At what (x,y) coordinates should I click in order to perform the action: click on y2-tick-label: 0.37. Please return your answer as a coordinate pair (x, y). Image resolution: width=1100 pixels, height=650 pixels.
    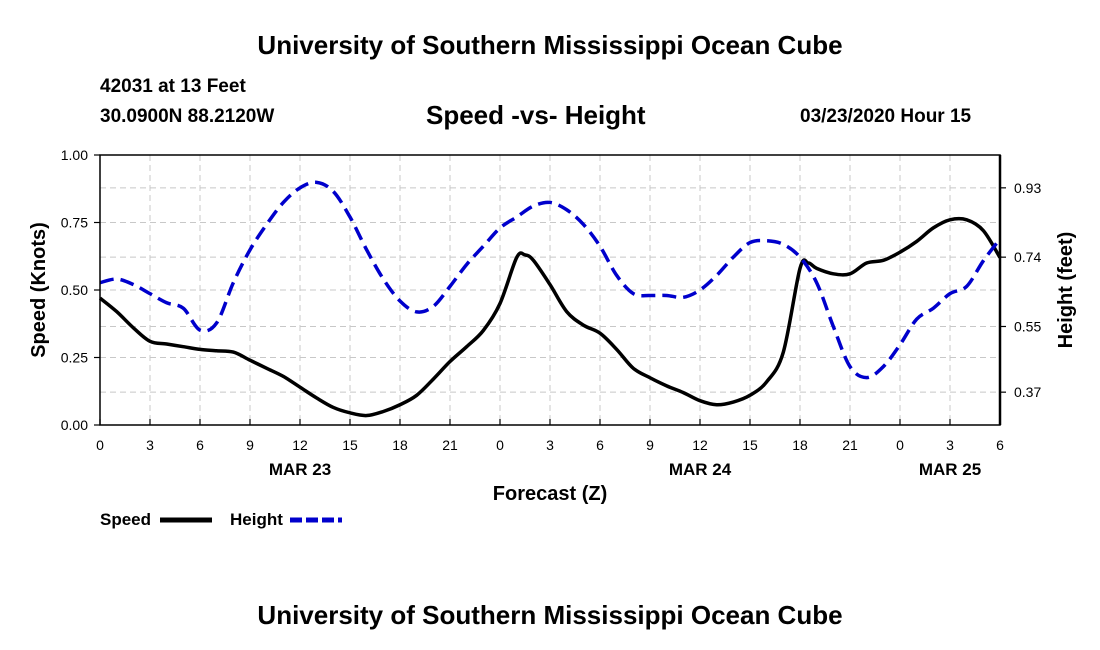
    Looking at the image, I should click on (1027, 392).